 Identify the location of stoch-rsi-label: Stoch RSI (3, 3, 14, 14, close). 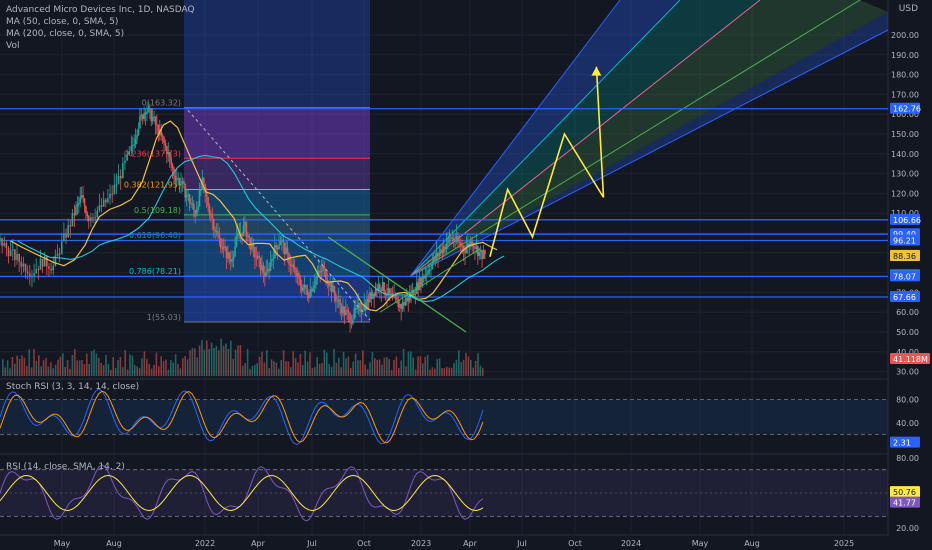
(73, 387).